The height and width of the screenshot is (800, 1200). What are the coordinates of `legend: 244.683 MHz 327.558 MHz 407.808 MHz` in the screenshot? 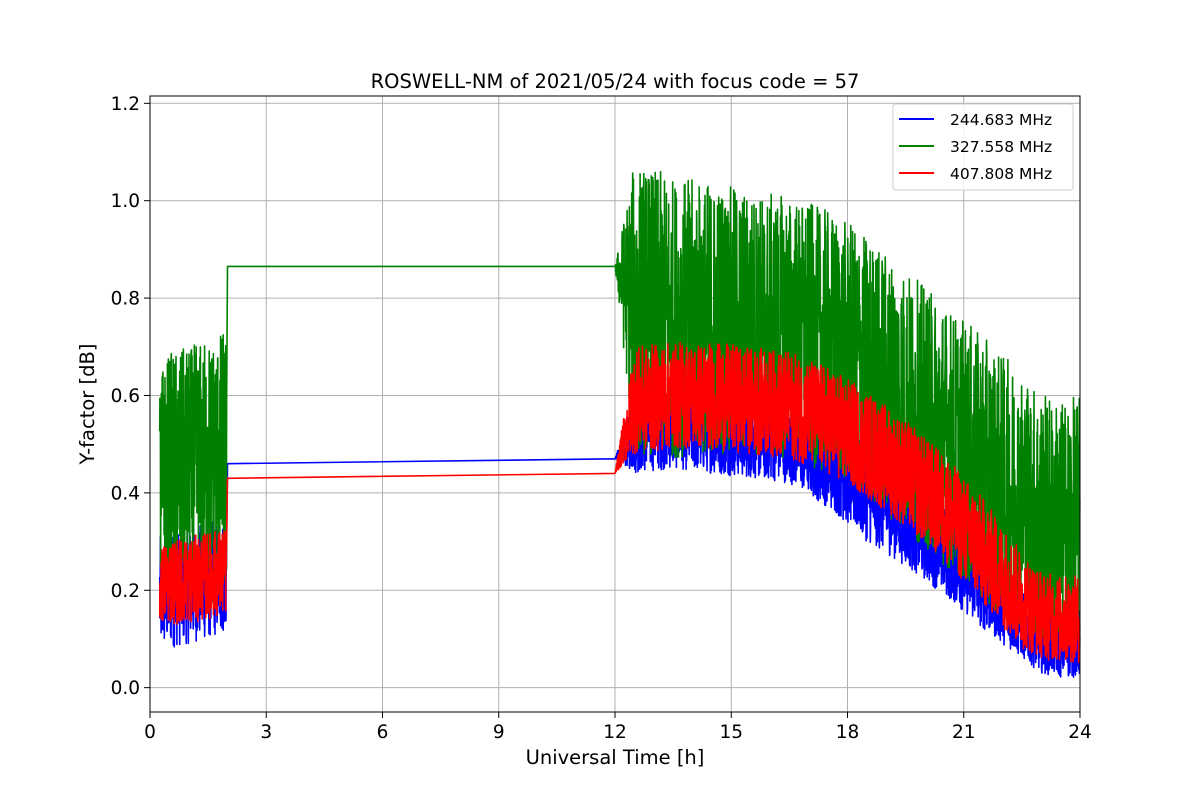 It's located at (983, 147).